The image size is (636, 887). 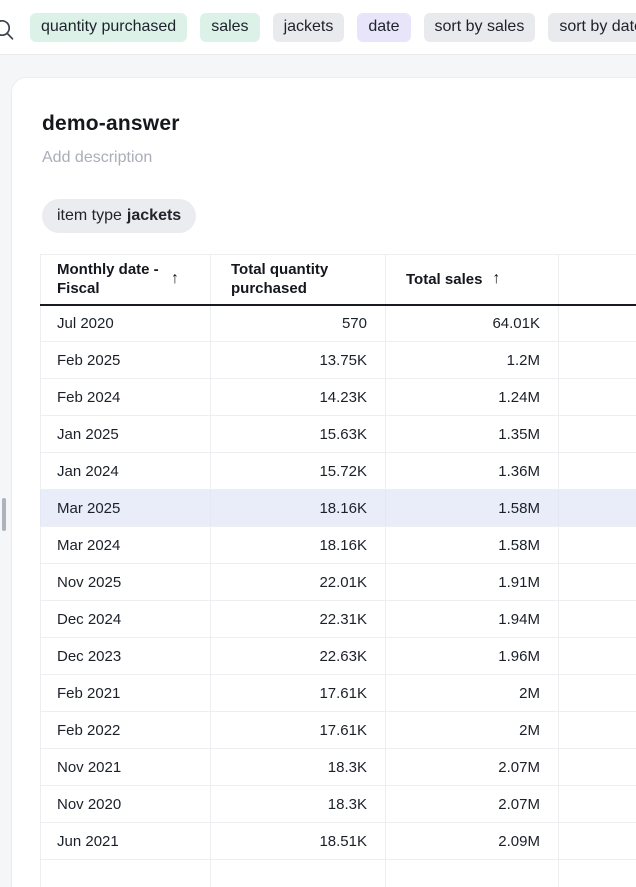 I want to click on search-token-pill: sort by sales, so click(x=479, y=27).